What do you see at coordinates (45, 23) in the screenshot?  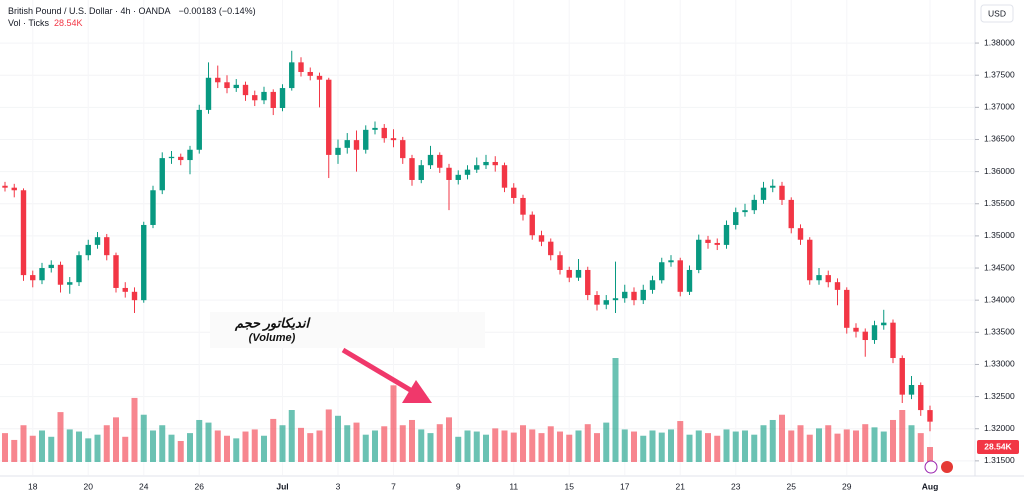 I see `volume-header: Vol · Ticks 28.54K` at bounding box center [45, 23].